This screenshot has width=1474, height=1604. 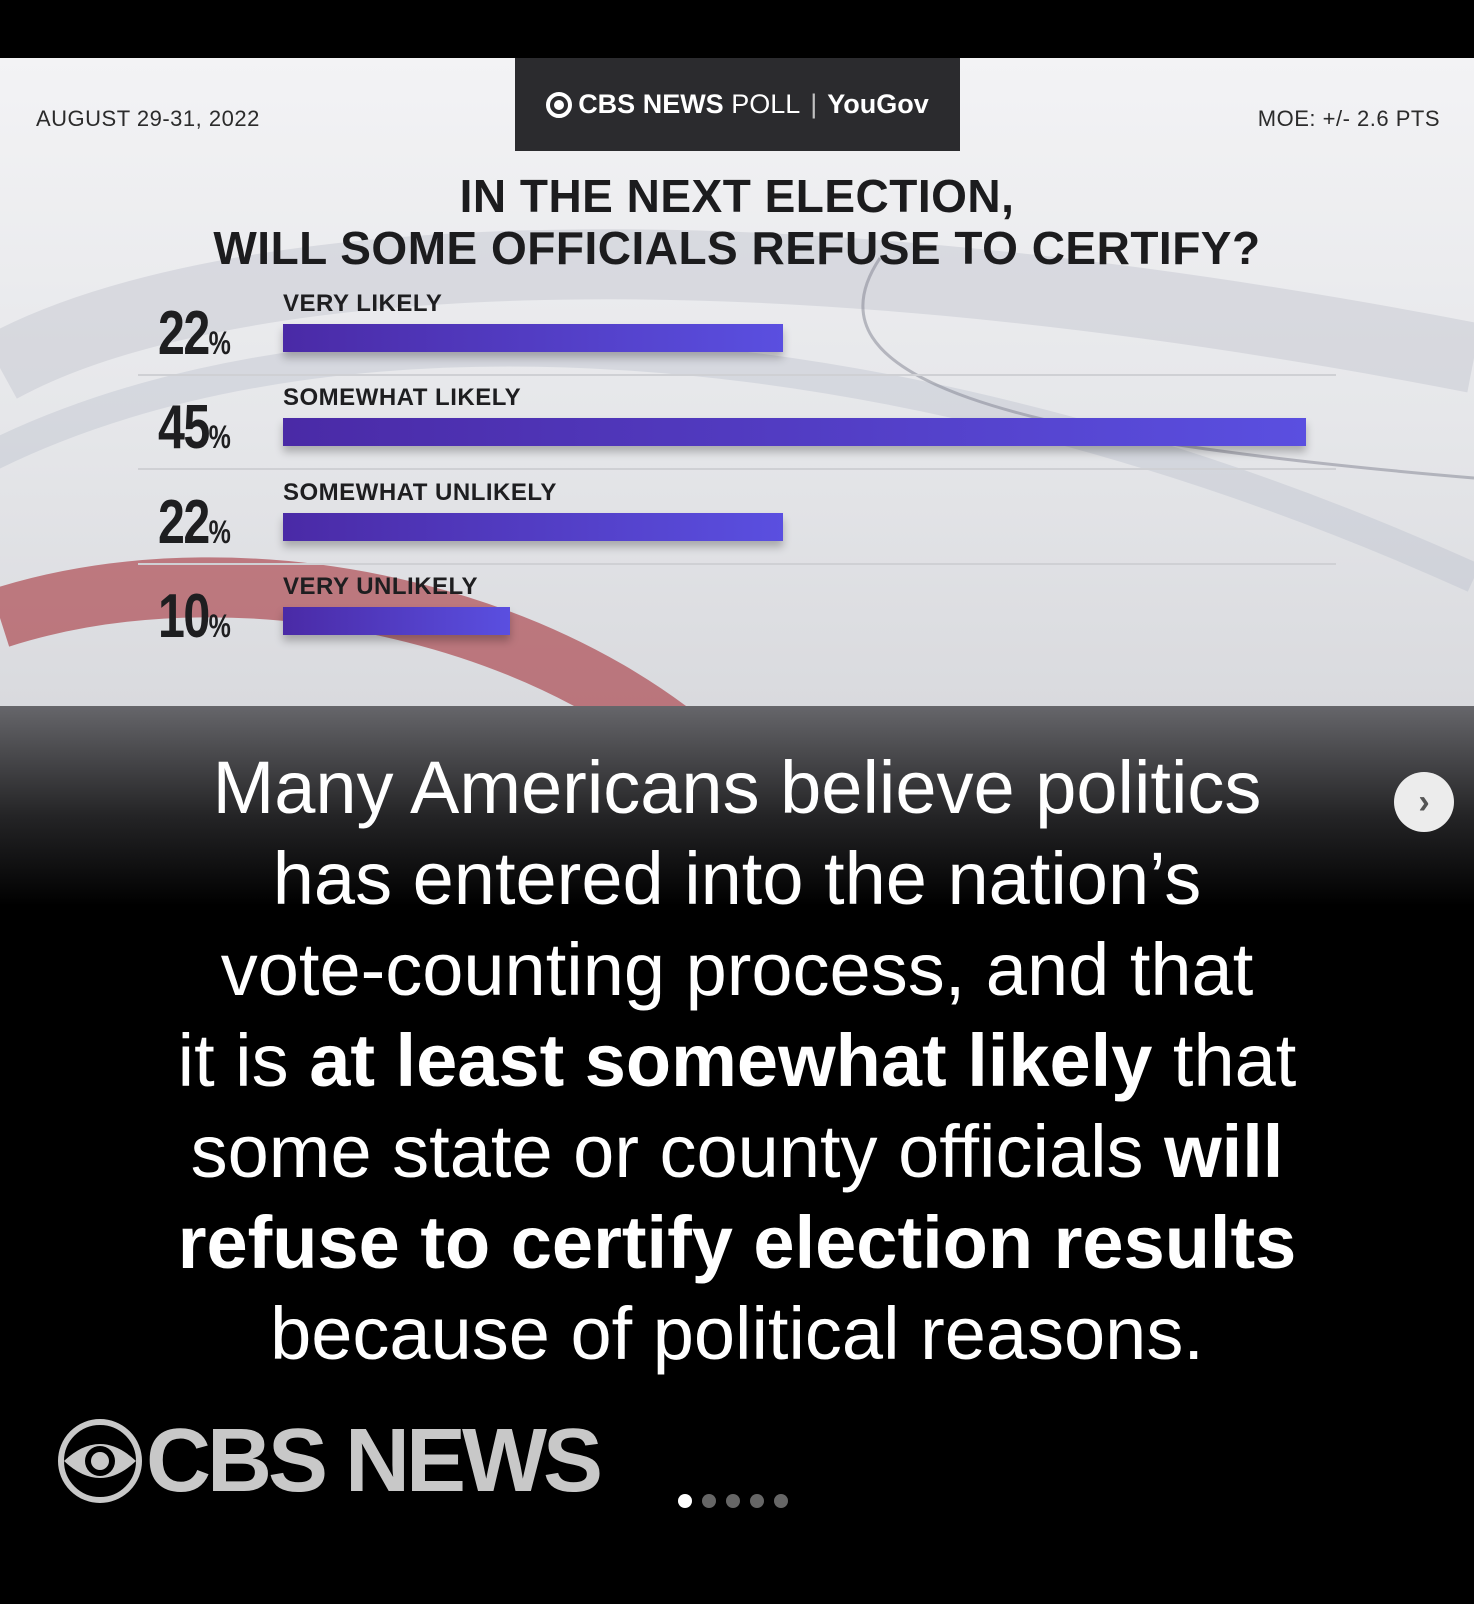 What do you see at coordinates (731, 1060) in the screenshot?
I see `caption-emphasis: at least somewhat likely` at bounding box center [731, 1060].